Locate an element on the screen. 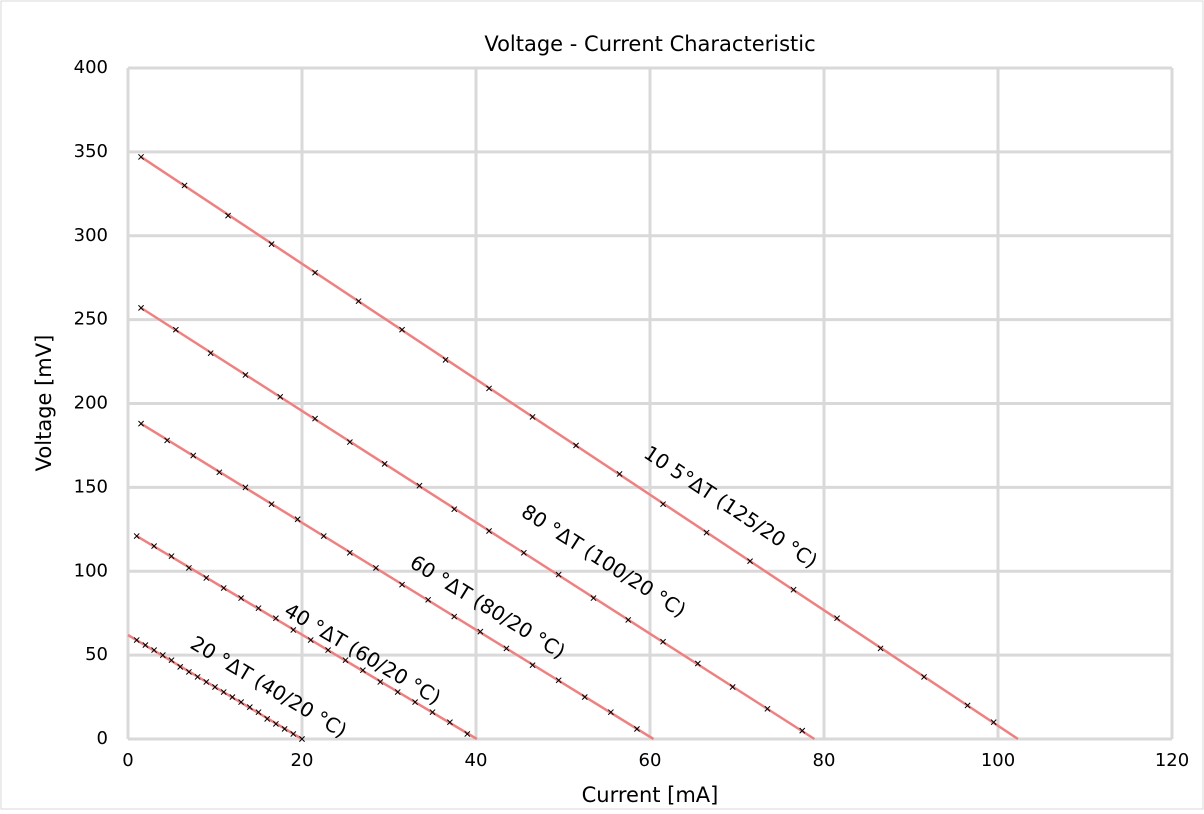 The width and height of the screenshot is (1204, 814). x-tick-label: 40 is located at coordinates (476, 760).